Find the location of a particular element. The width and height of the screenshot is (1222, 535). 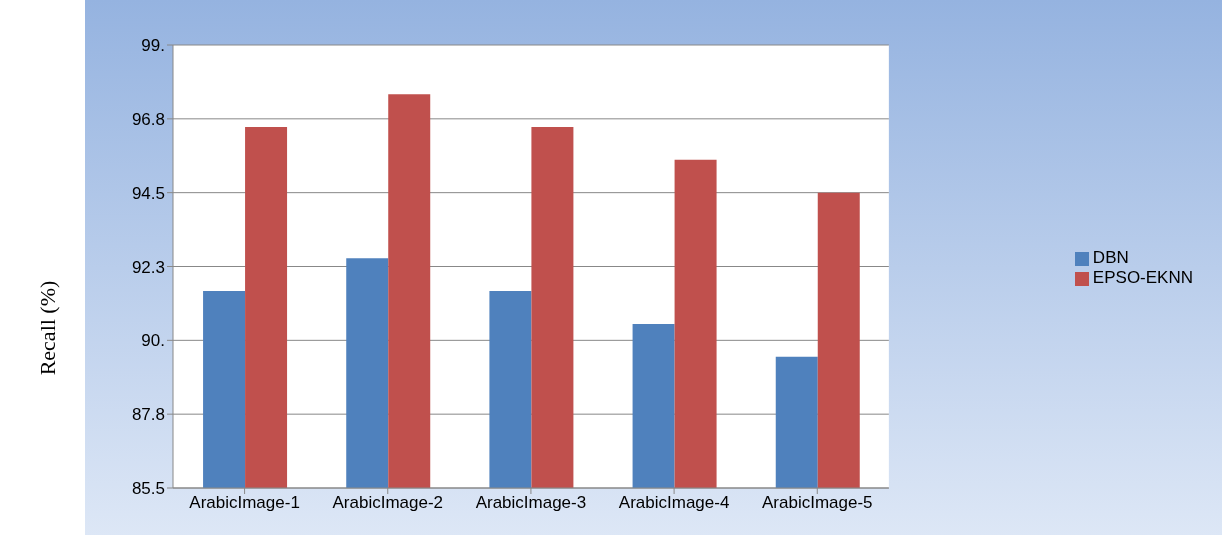

y-axis-title: Recall (%) is located at coordinates (48, 328).